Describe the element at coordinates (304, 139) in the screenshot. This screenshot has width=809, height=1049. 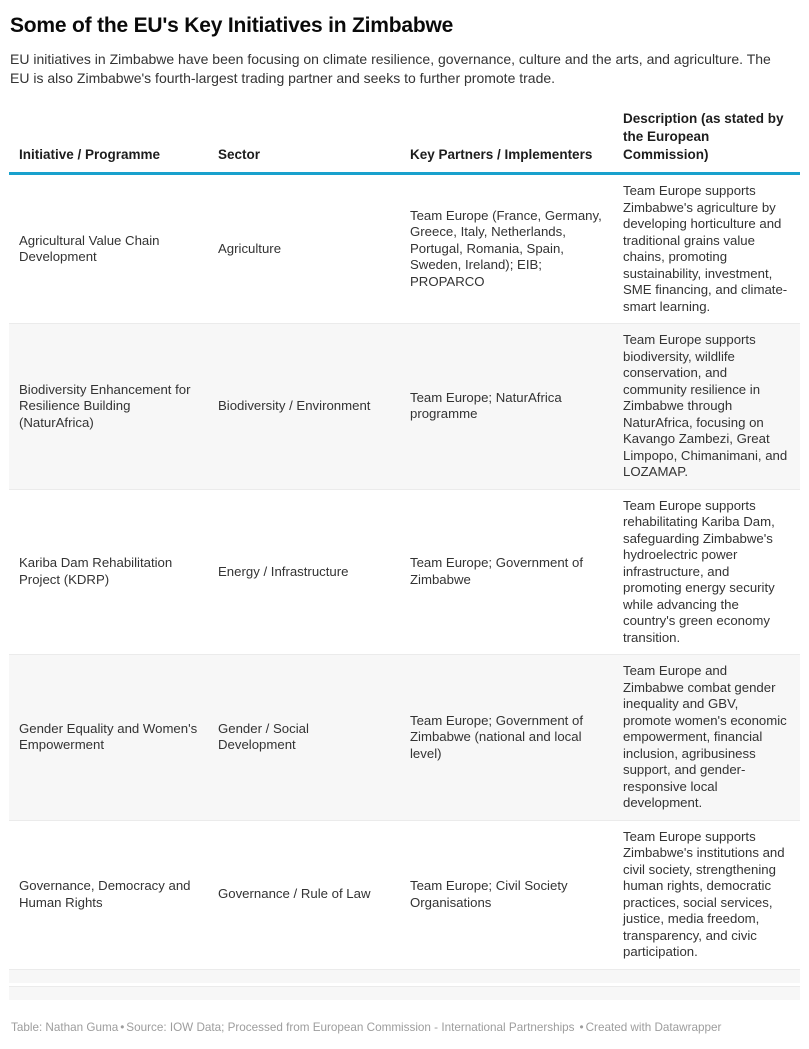
I see `column-header-sector: Sector` at that location.